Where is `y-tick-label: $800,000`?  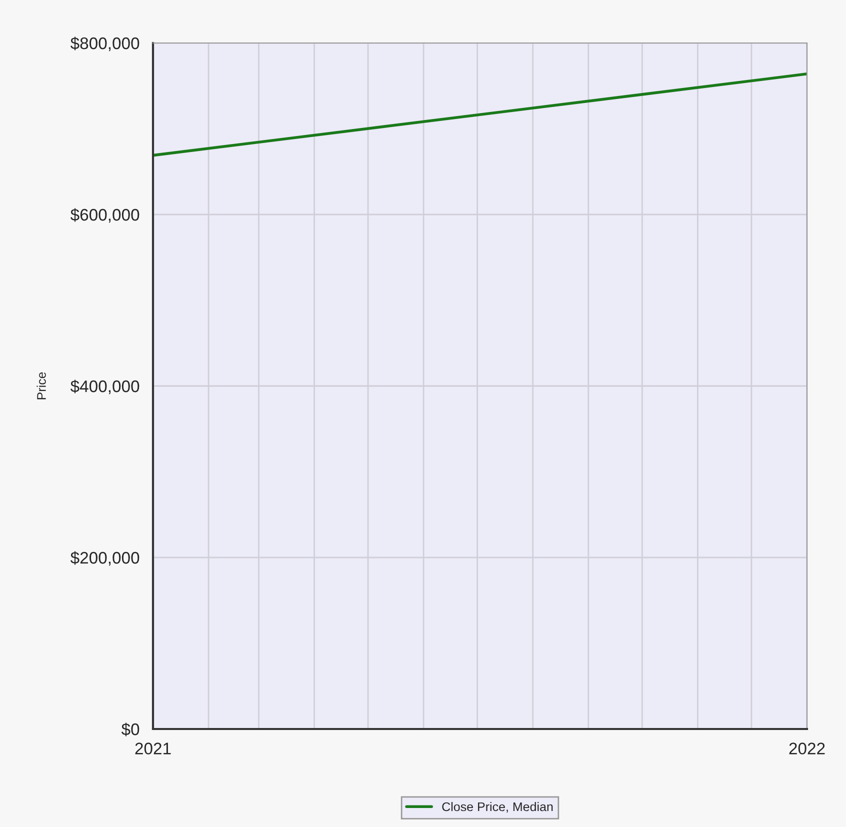 y-tick-label: $800,000 is located at coordinates (105, 44).